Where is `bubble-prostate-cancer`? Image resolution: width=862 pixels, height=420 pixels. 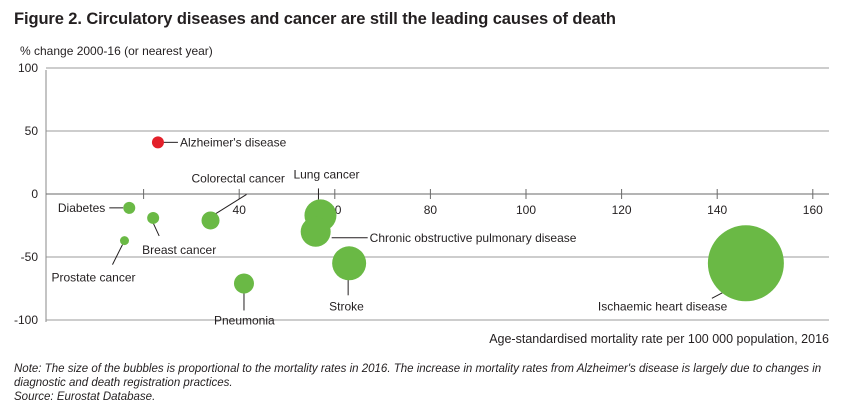 bubble-prostate-cancer is located at coordinates (124, 241).